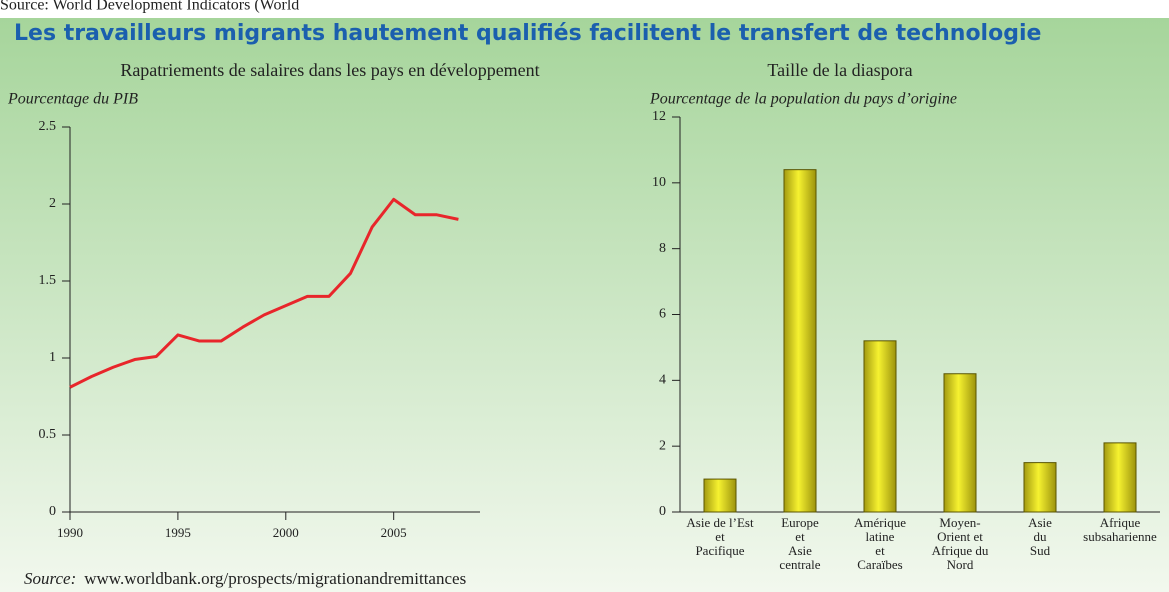 The height and width of the screenshot is (592, 1169). Describe the element at coordinates (662, 314) in the screenshot. I see `y-tick-label: 6` at that location.